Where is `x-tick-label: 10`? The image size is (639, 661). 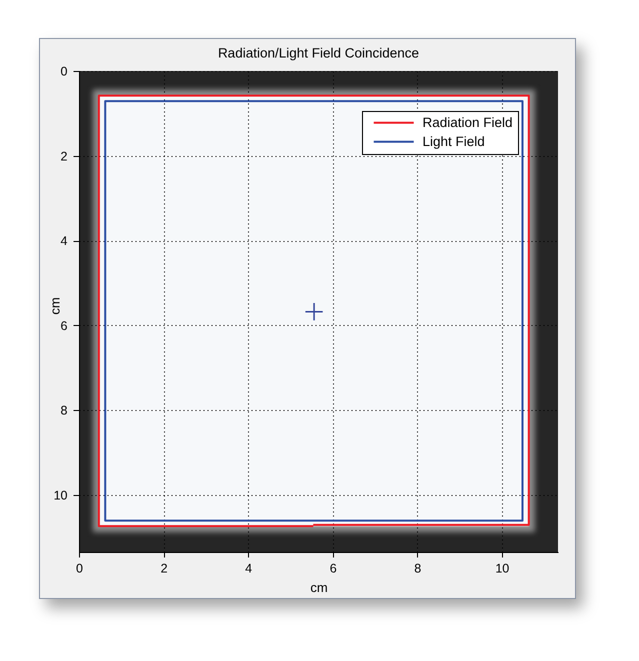
x-tick-label: 10 is located at coordinates (502, 569).